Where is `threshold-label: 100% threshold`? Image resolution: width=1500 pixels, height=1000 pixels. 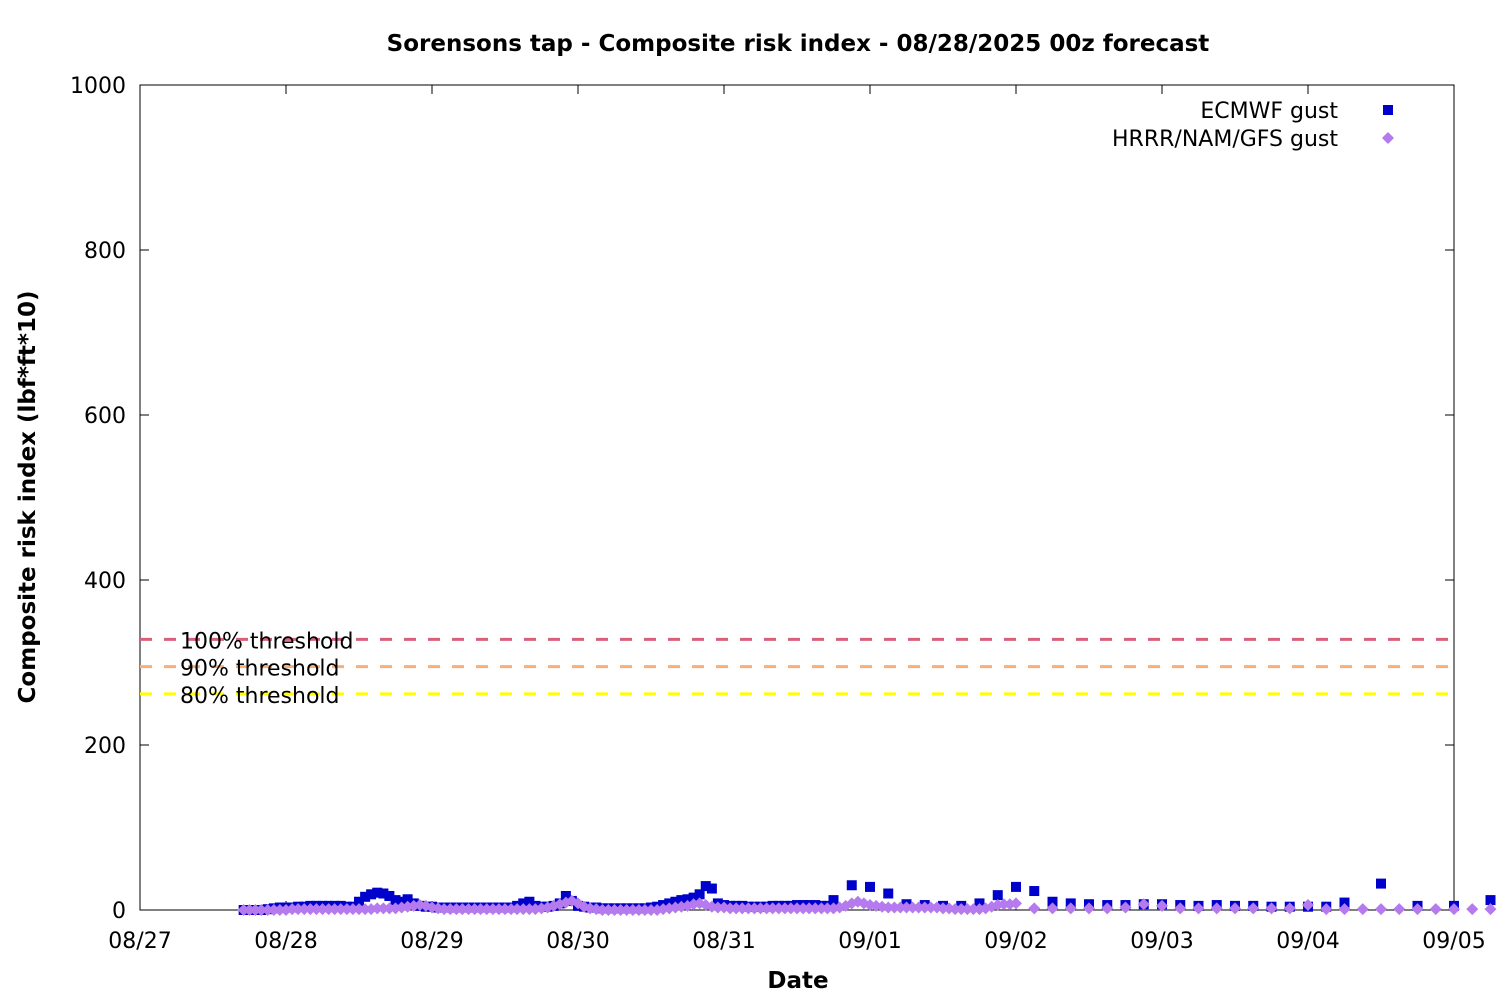
threshold-label: 100% threshold is located at coordinates (267, 641).